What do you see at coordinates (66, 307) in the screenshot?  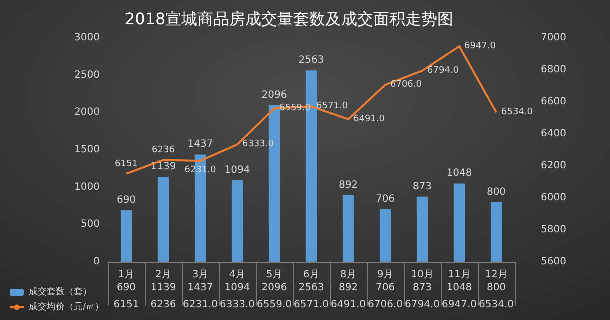 I see `legend-label: 成交均价（元/㎡）` at bounding box center [66, 307].